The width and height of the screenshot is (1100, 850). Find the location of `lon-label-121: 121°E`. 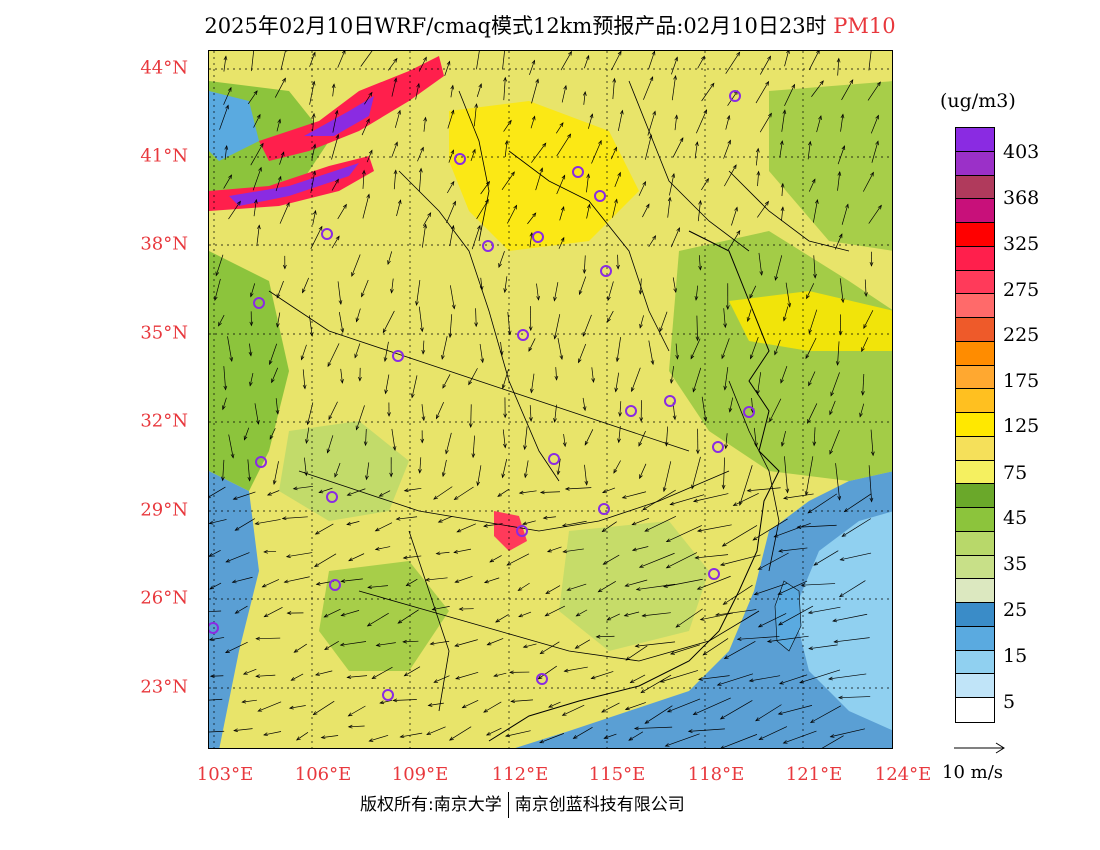

lon-label-121: 121°E is located at coordinates (814, 774).